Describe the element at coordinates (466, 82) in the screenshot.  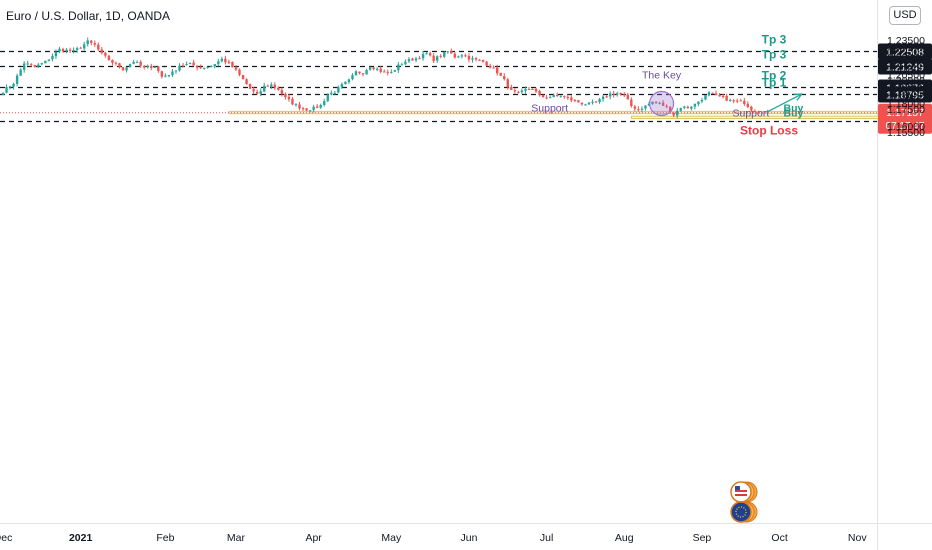
I see `price-level: 1.19376Tp 2` at that location.